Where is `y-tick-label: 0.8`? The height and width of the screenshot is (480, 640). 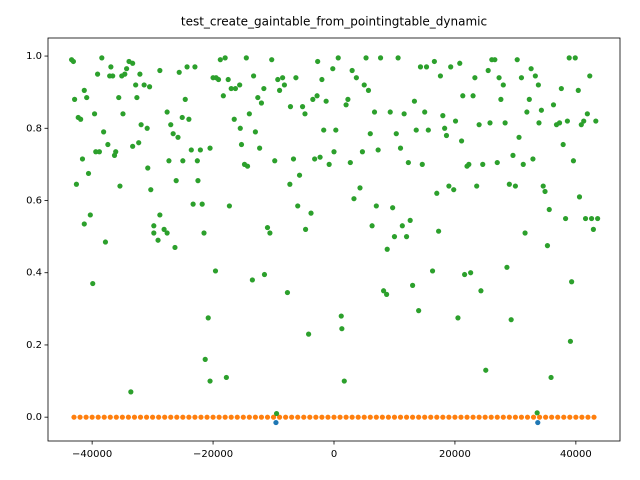
y-tick-label: 0.8 is located at coordinates (34, 128).